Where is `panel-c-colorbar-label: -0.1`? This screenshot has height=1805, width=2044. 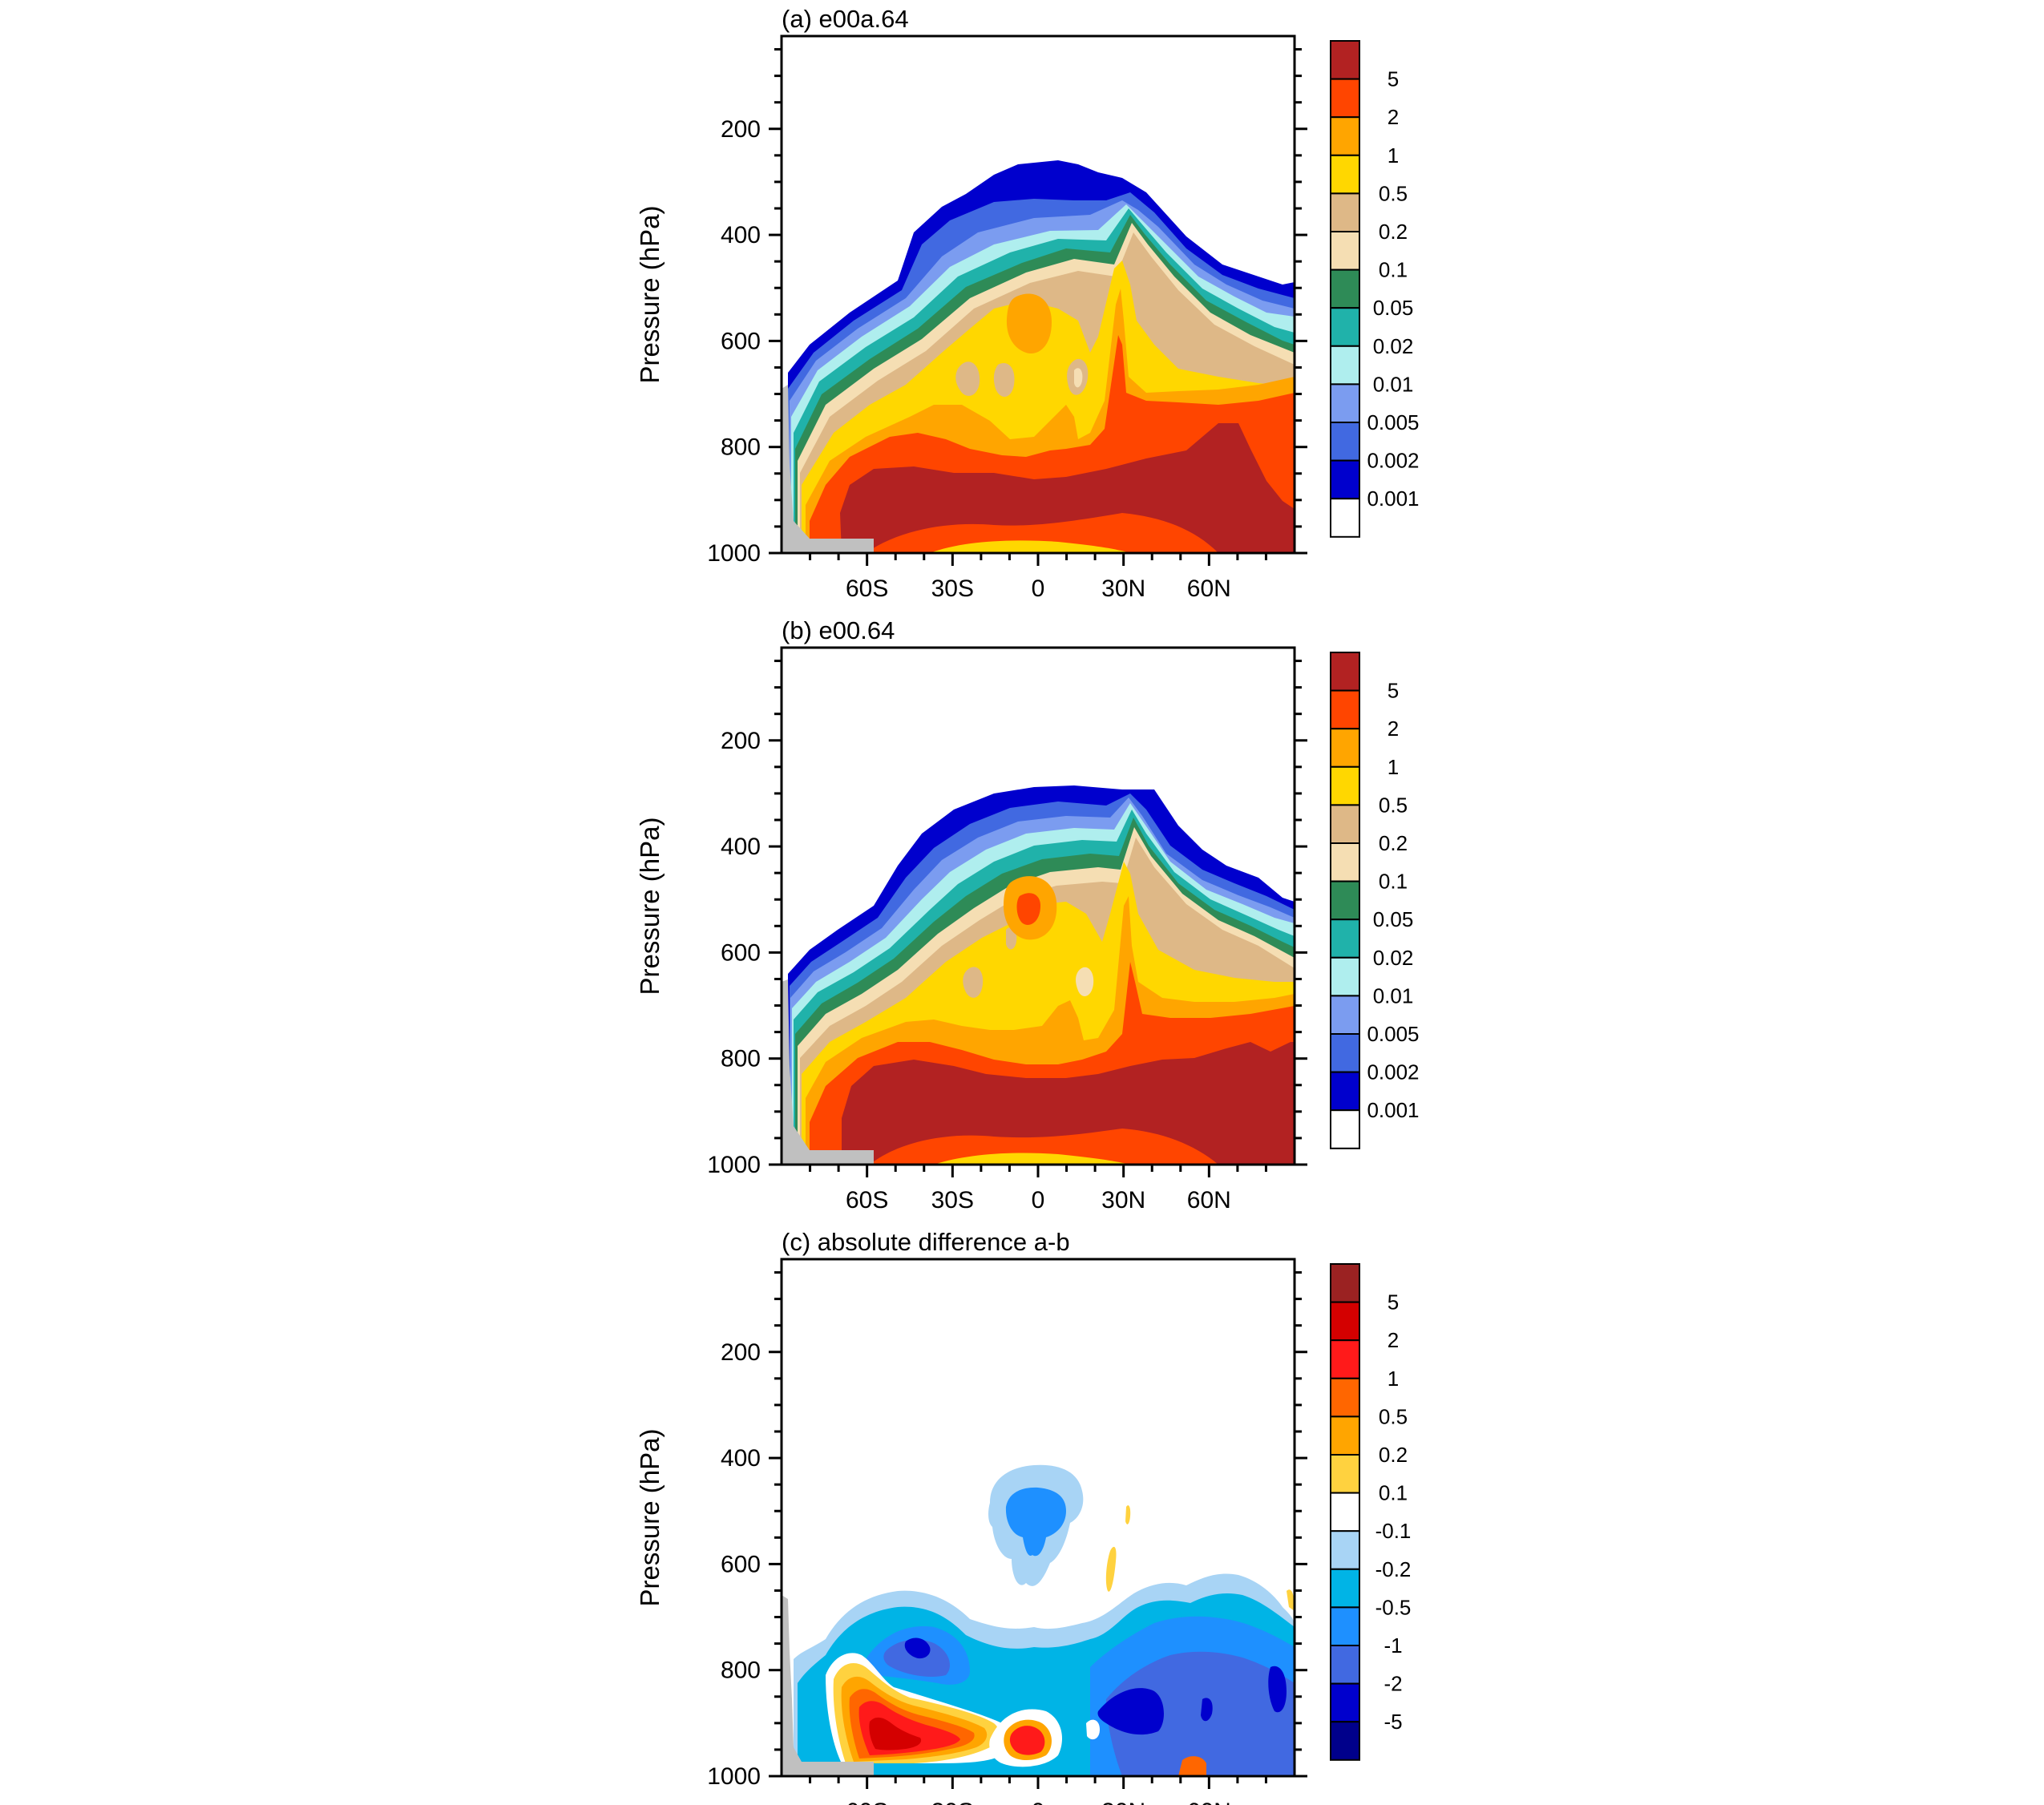
panel-c-colorbar-label: -0.1 is located at coordinates (1393, 1531).